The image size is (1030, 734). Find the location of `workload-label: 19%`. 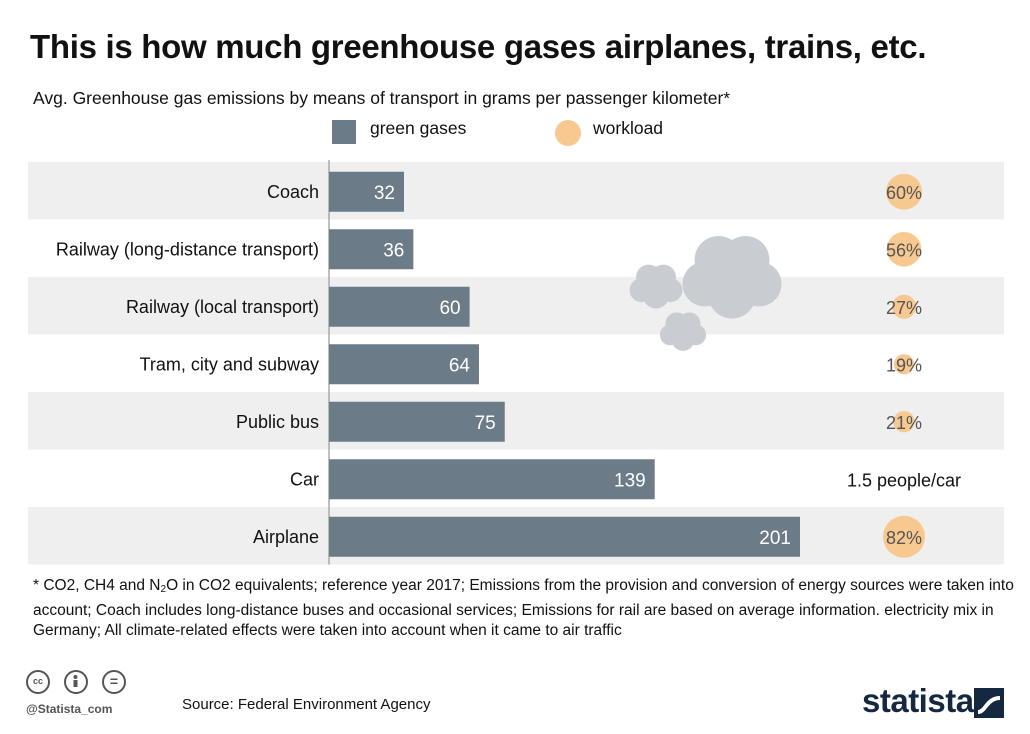

workload-label: 19% is located at coordinates (904, 365).